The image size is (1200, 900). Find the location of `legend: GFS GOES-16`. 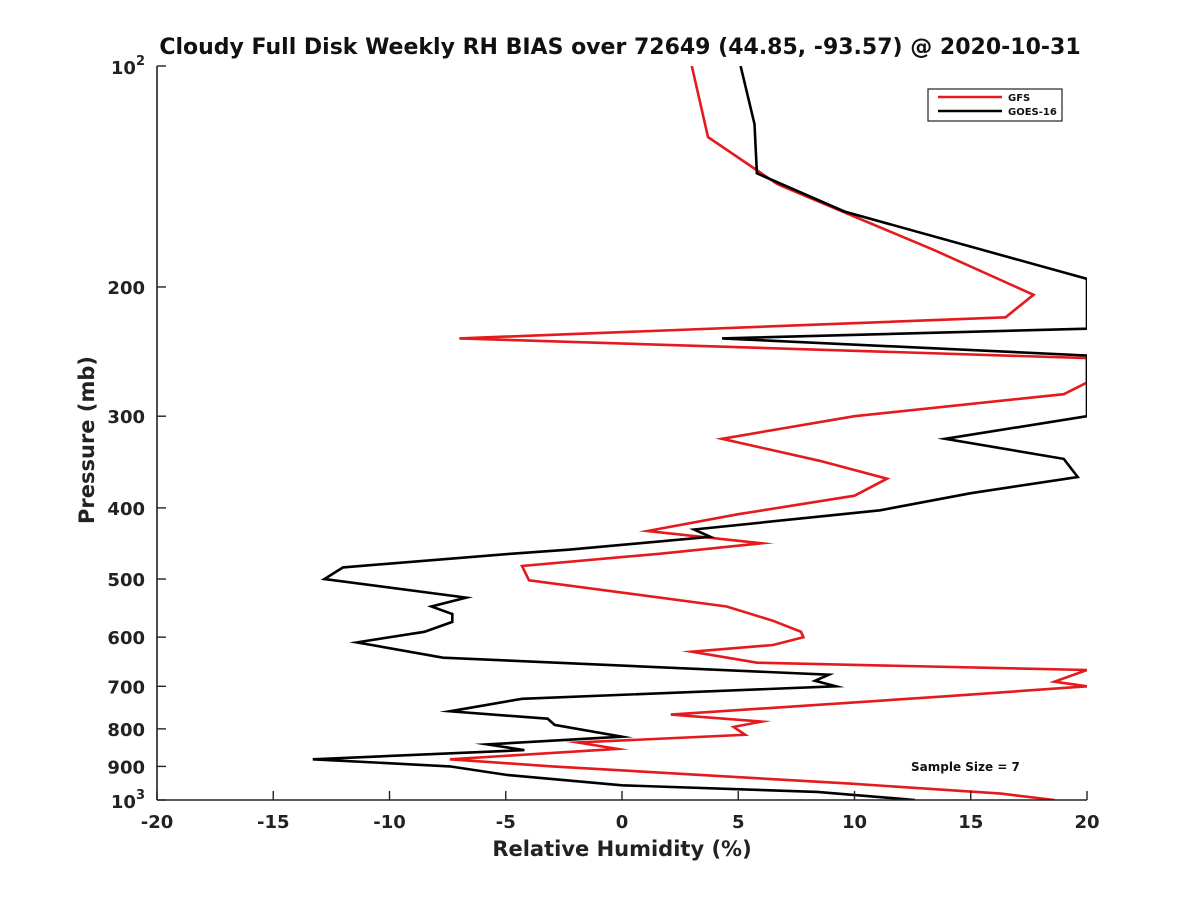

legend: GFS GOES-16 is located at coordinates (995, 105).